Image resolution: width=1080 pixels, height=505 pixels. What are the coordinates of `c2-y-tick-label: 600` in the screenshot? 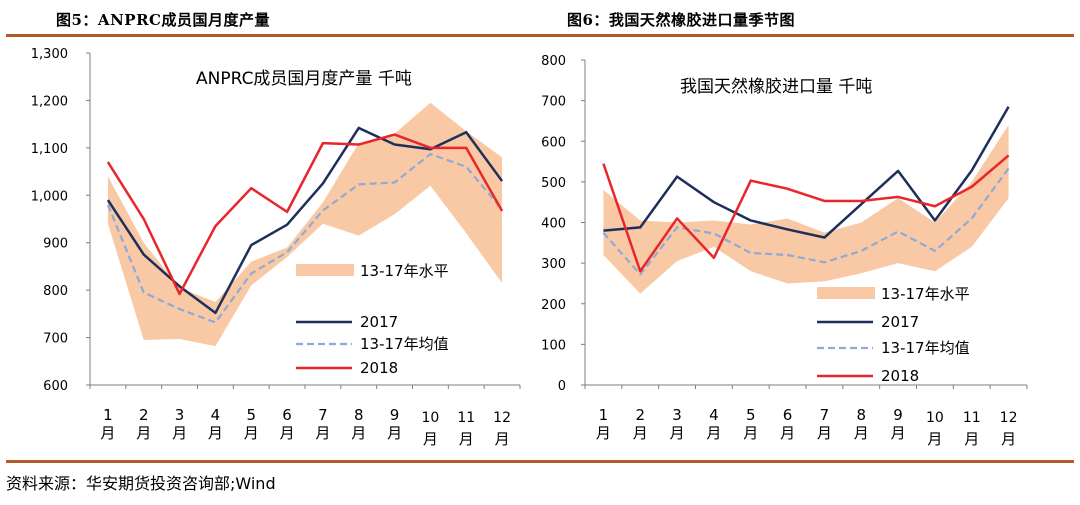 It's located at (553, 142).